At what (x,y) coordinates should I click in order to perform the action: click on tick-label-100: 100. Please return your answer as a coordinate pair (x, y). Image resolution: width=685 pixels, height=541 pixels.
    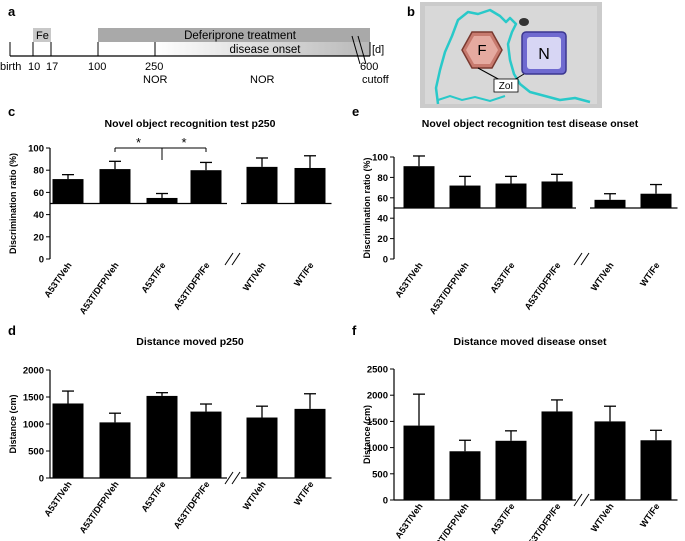
    Looking at the image, I should click on (97, 67).